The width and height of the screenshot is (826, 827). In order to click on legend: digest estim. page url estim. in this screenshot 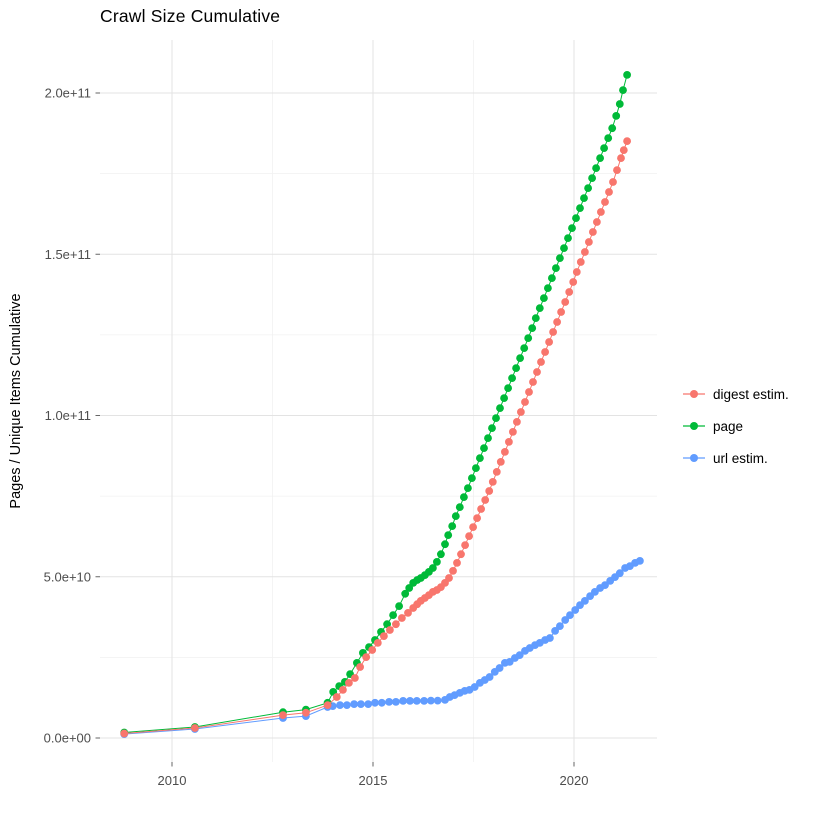, I will do `click(735, 426)`.